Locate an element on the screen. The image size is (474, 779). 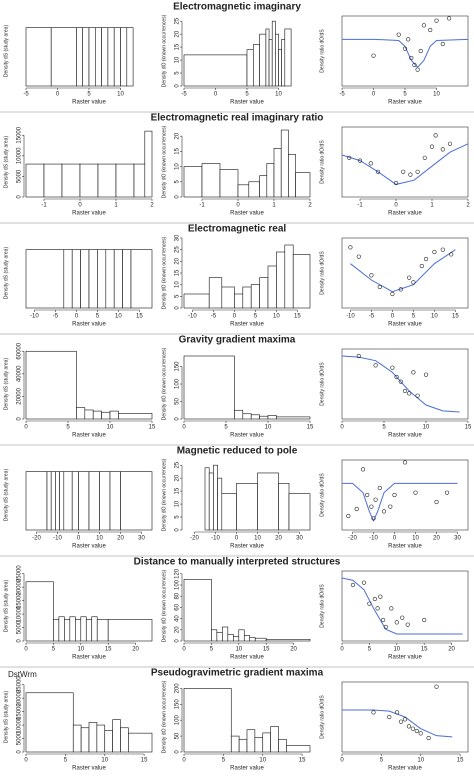
y-tick-label: 20000 is located at coordinates (20, 395).